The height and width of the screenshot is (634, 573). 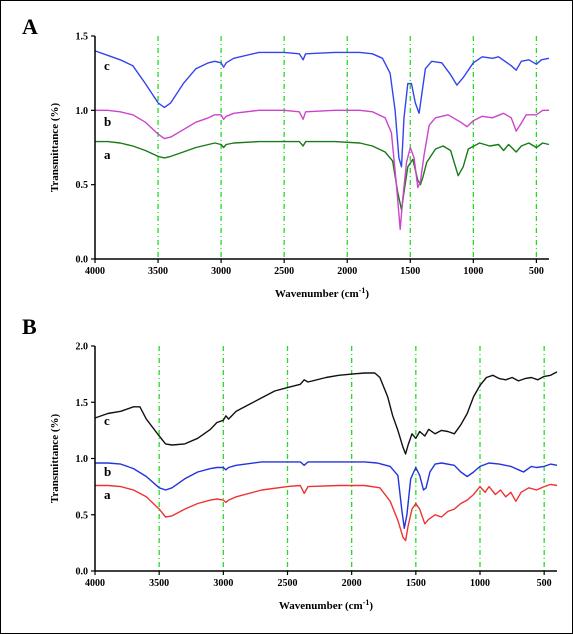 I want to click on panel-label: A, so click(x=30, y=26).